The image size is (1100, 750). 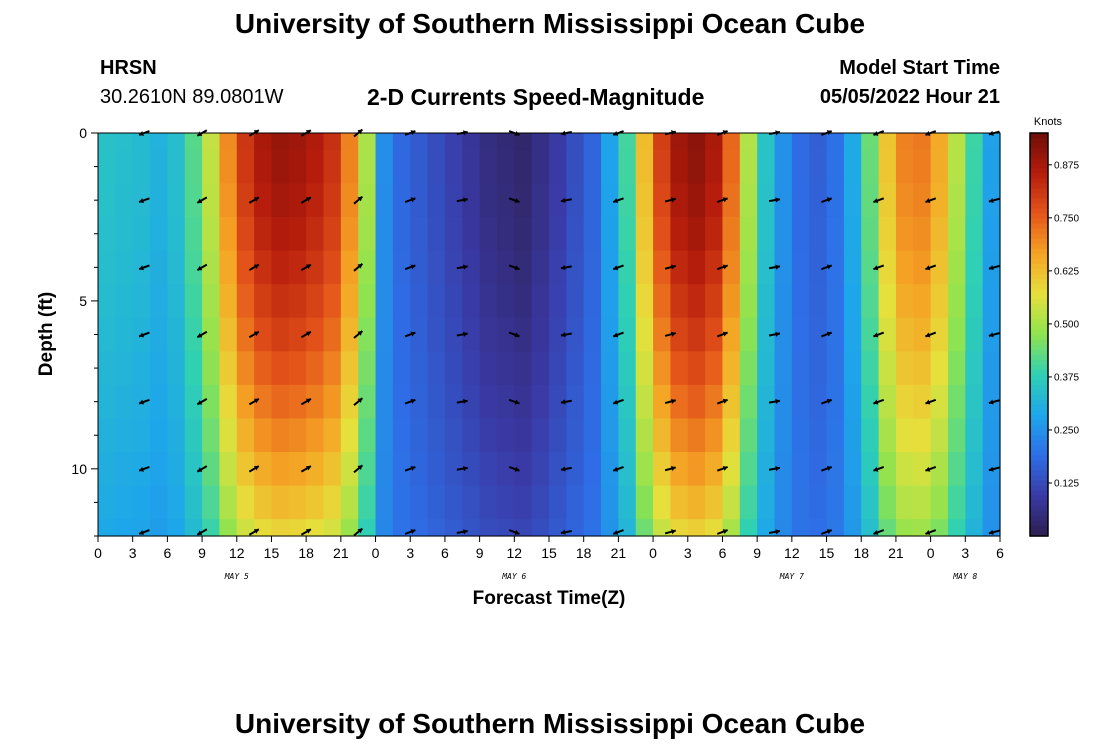 What do you see at coordinates (909, 97) in the screenshot?
I see `model-start-time: 05/05/2022 Hour 21` at bounding box center [909, 97].